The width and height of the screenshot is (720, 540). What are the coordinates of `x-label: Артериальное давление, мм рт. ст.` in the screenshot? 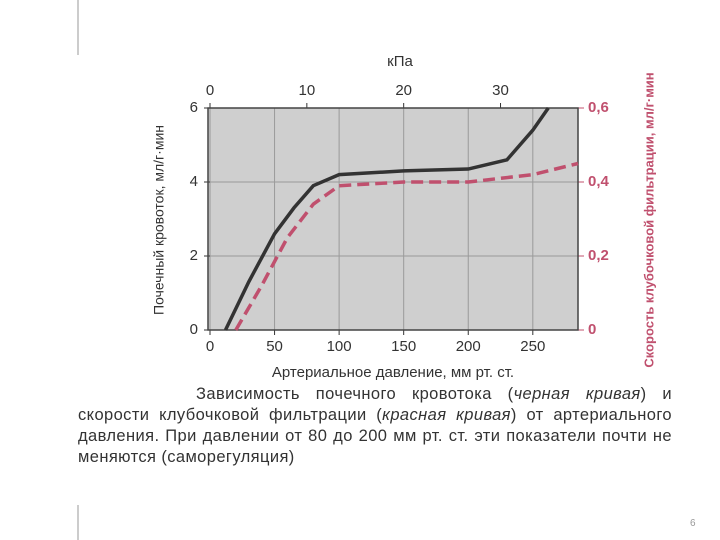 It's located at (393, 372).